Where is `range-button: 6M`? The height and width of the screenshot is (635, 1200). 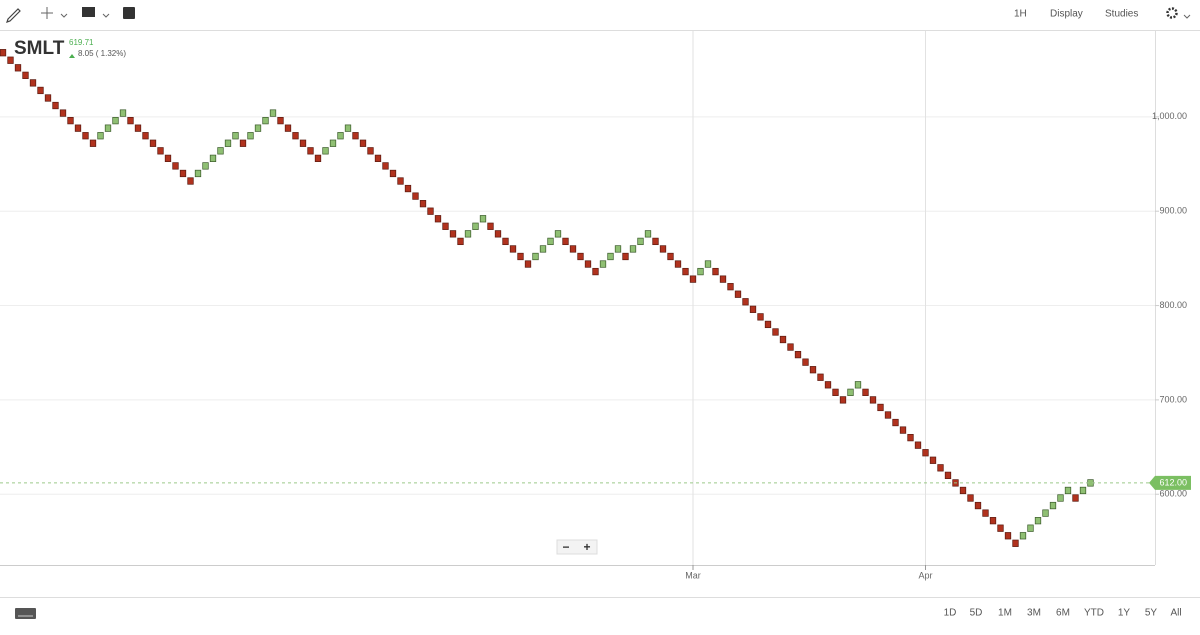 range-button: 6M is located at coordinates (1063, 613).